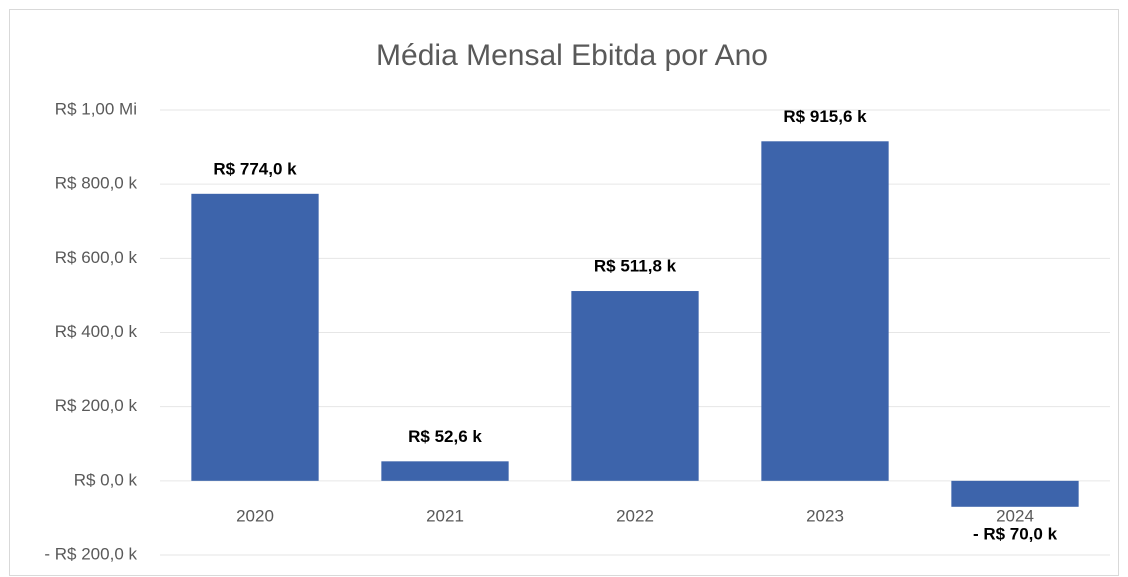  What do you see at coordinates (445, 515) in the screenshot?
I see `x-tick-label: 2021` at bounding box center [445, 515].